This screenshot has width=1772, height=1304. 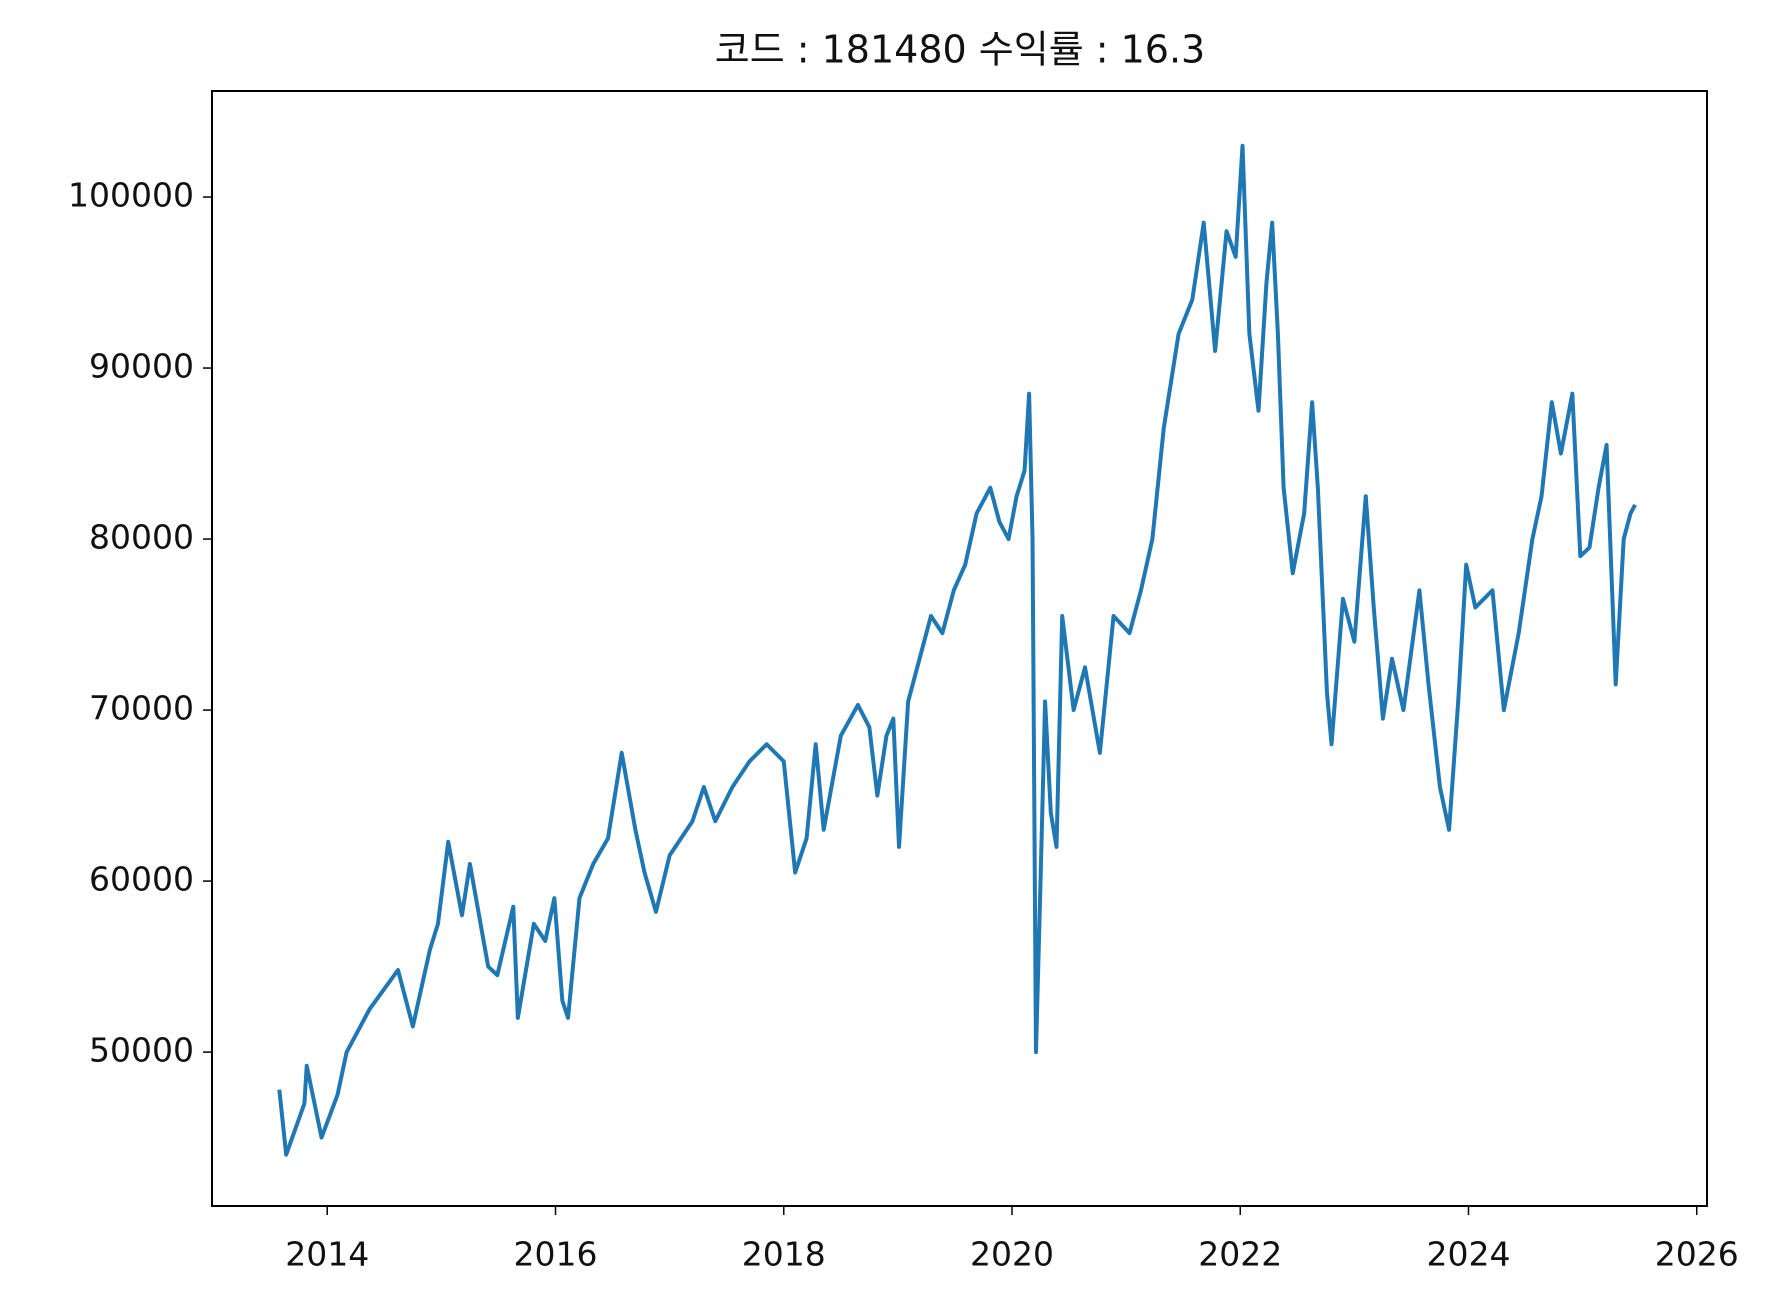 What do you see at coordinates (141, 1050) in the screenshot?
I see `y-tick-label: 50000` at bounding box center [141, 1050].